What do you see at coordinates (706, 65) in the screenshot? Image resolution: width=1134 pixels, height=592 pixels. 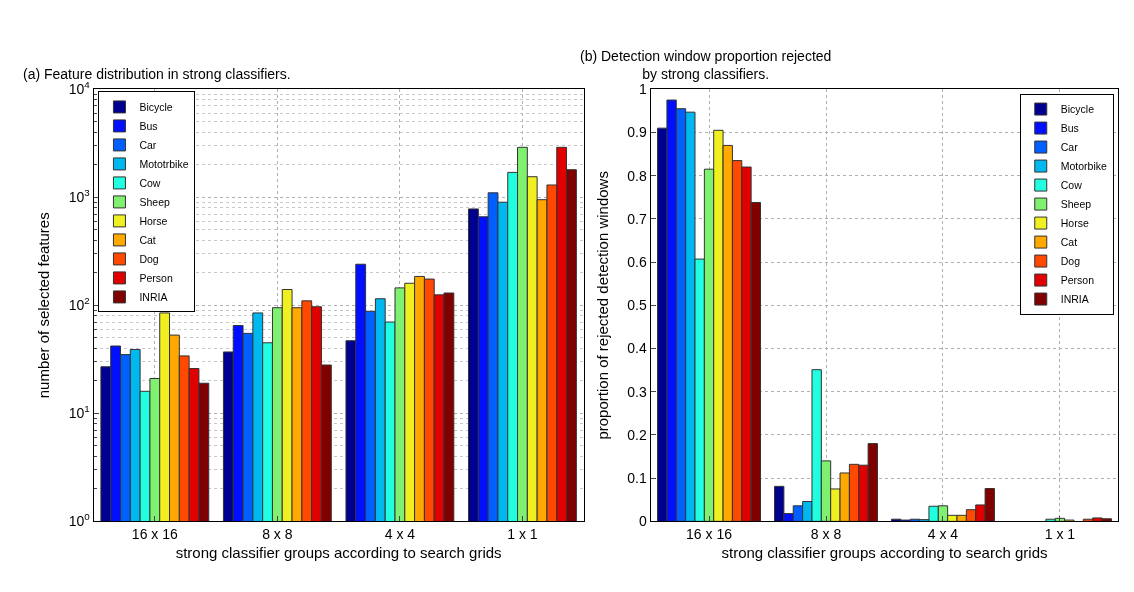 I see `chart-title: (b) Detection window proportion rejected by strong classifiers.` at bounding box center [706, 65].